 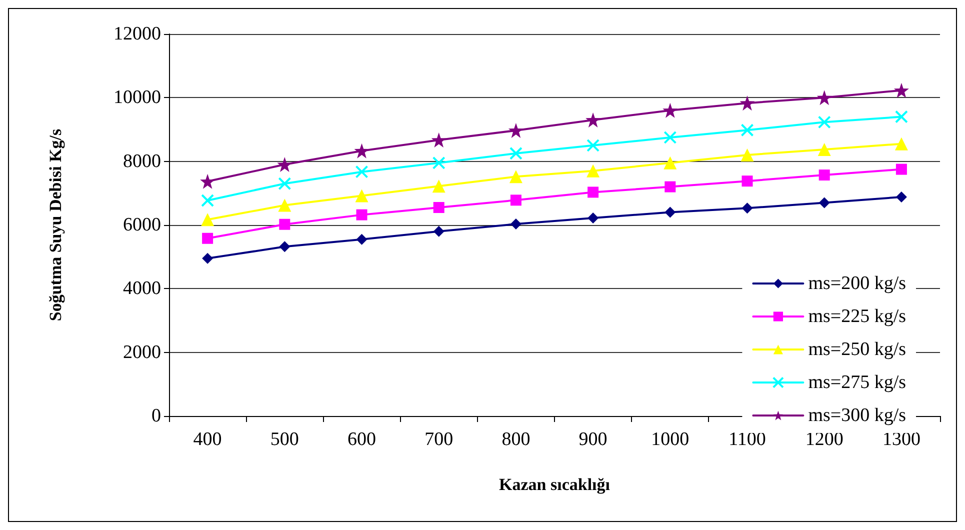 What do you see at coordinates (142, 225) in the screenshot?
I see `y-tick-label: 6000` at bounding box center [142, 225].